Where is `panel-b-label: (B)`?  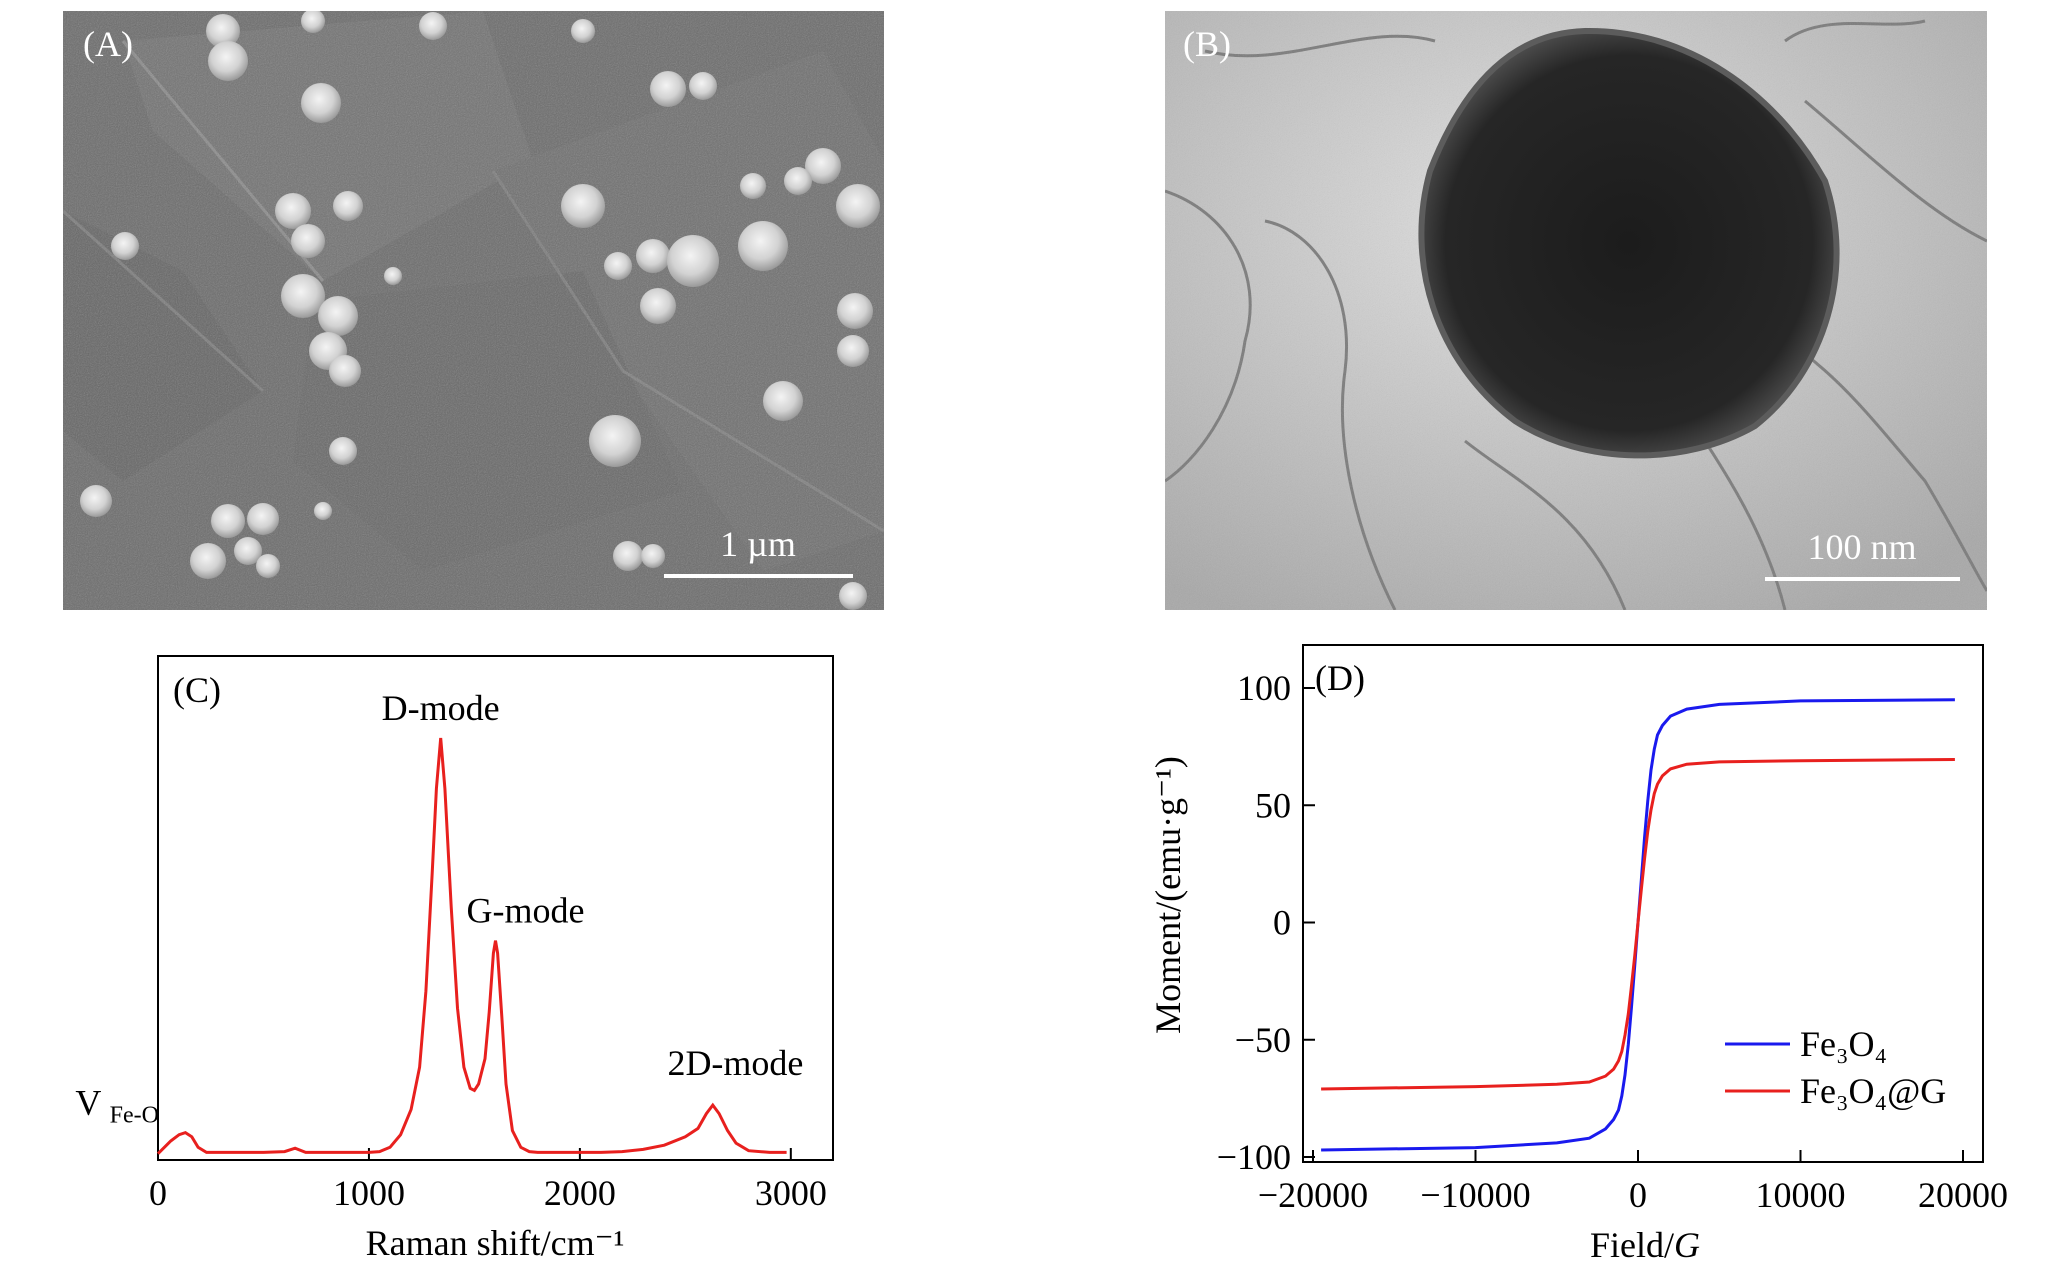 panel-b-label: (B) is located at coordinates (1207, 44).